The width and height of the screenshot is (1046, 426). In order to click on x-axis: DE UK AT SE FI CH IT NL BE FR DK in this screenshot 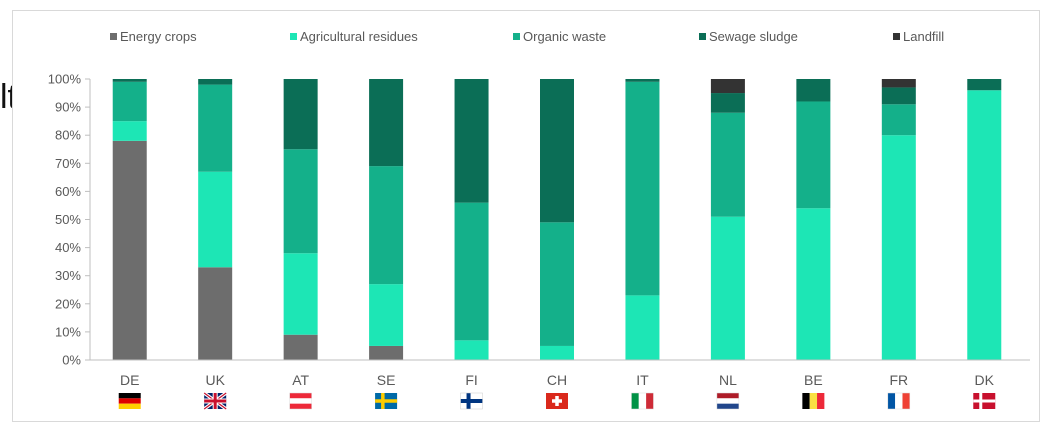, I will do `click(560, 373)`.